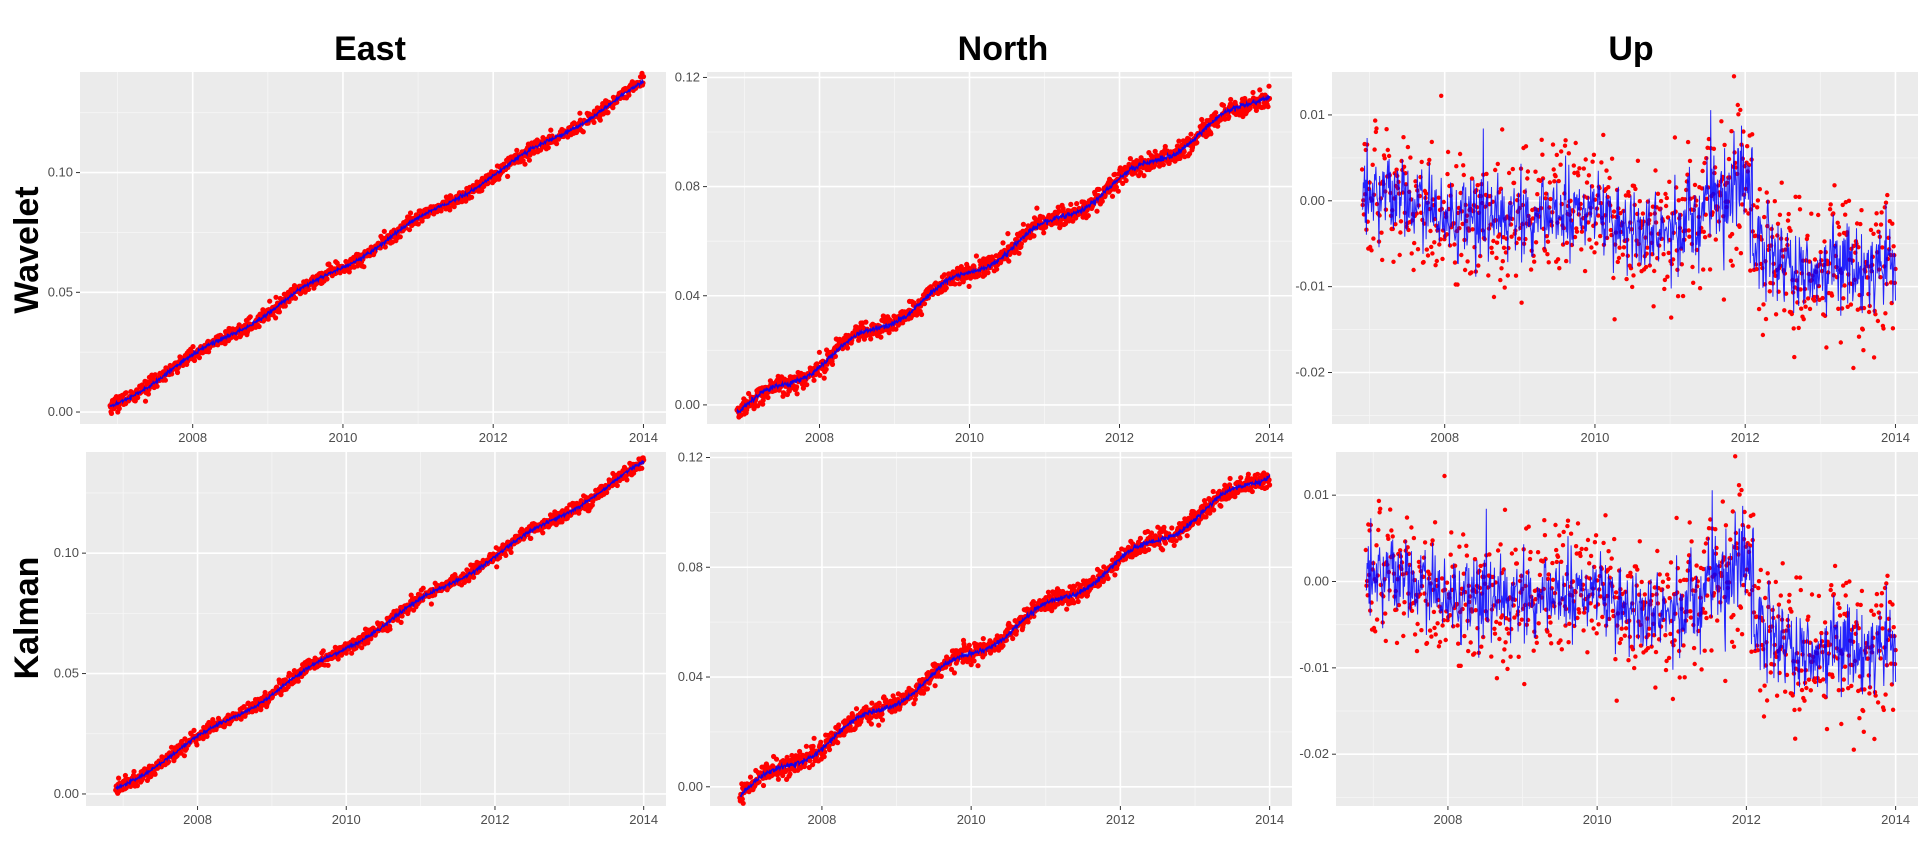 The image size is (1932, 868). I want to click on y-tick-label: 0.12, so click(690, 456).